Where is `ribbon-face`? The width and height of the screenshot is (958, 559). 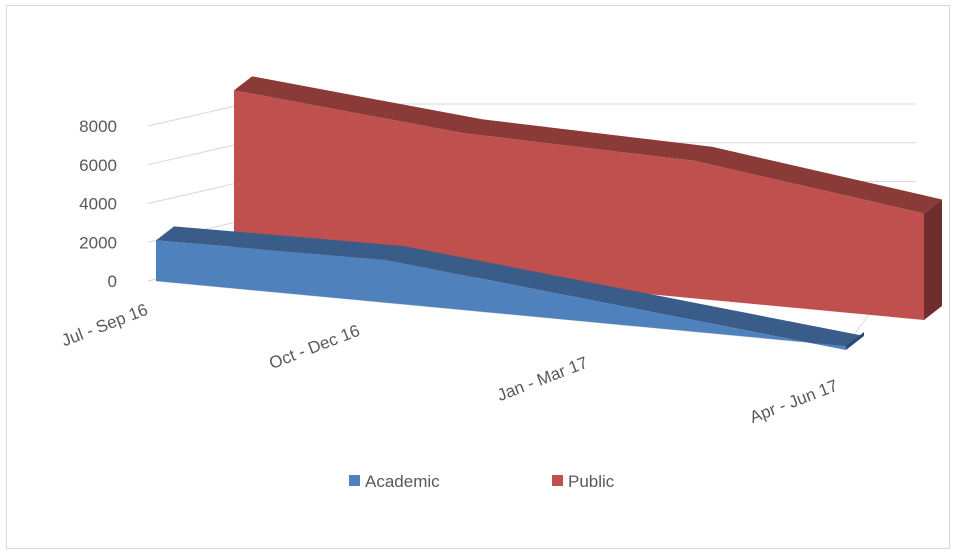 ribbon-face is located at coordinates (501, 295).